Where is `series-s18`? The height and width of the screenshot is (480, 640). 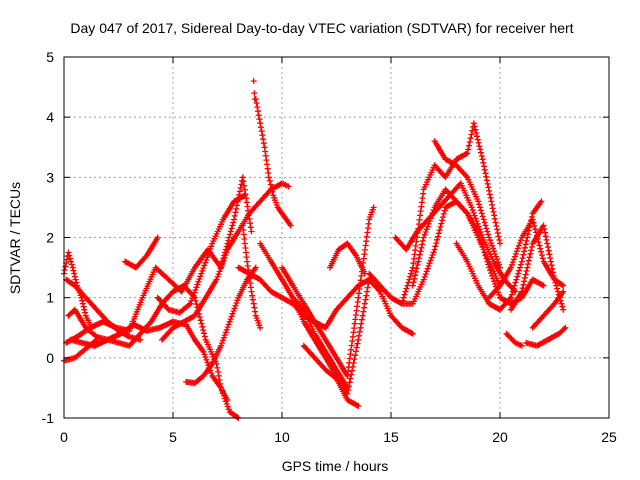 series-s18 is located at coordinates (331, 375).